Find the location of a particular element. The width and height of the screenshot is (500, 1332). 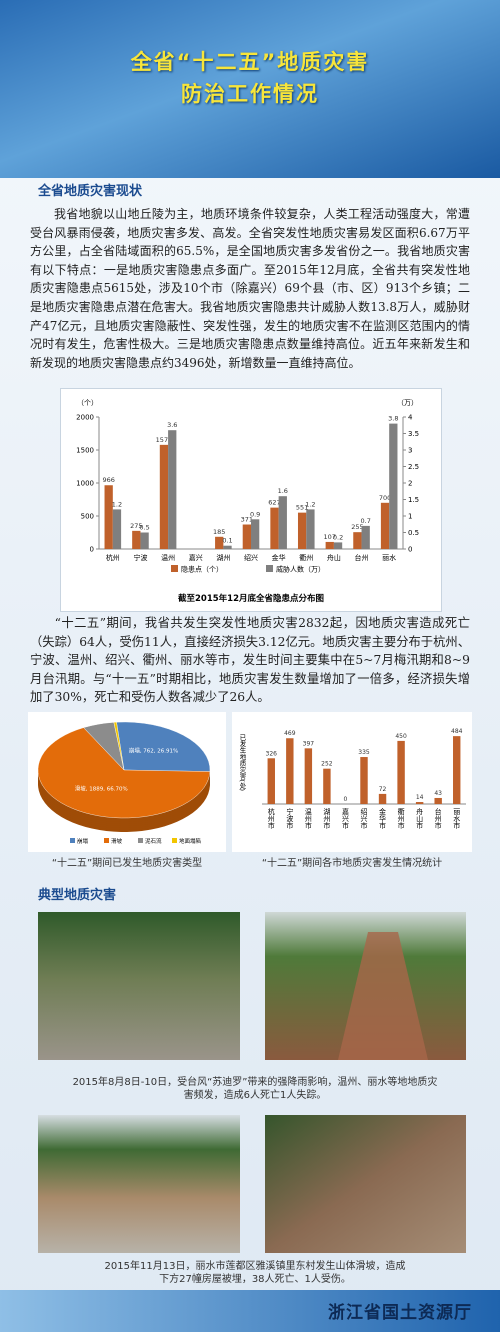

x-tick-label: 嘉兴市 is located at coordinates (345, 818).